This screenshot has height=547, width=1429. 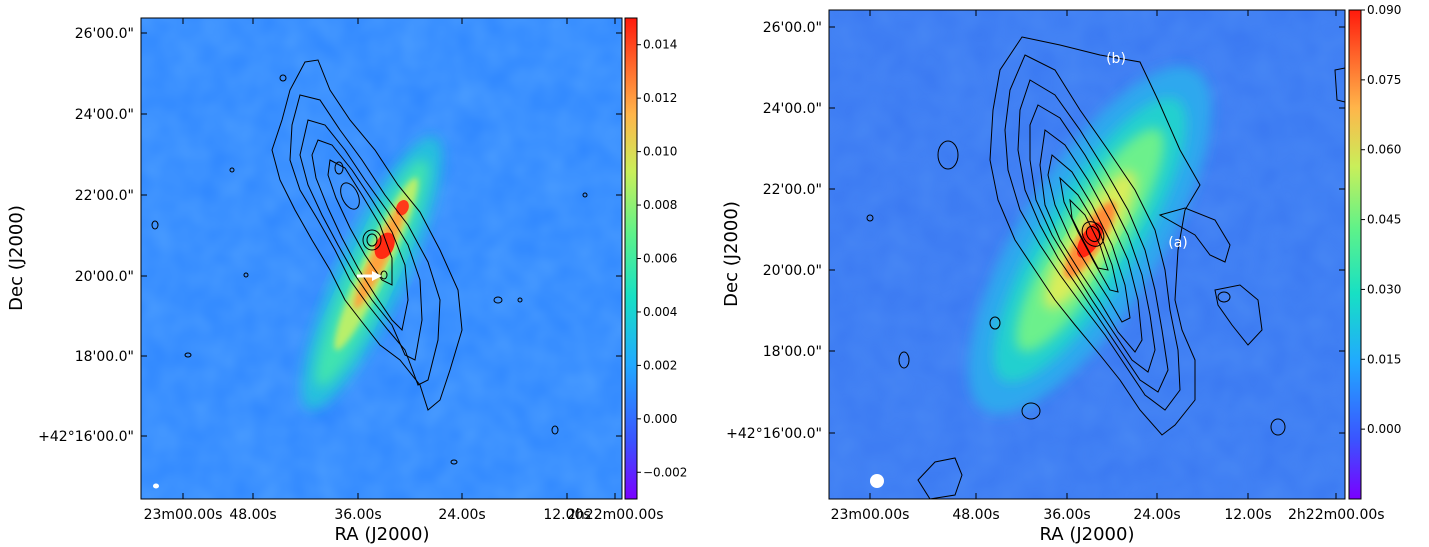 What do you see at coordinates (660, 365) in the screenshot?
I see `colorbar-tick-label: 0.002` at bounding box center [660, 365].